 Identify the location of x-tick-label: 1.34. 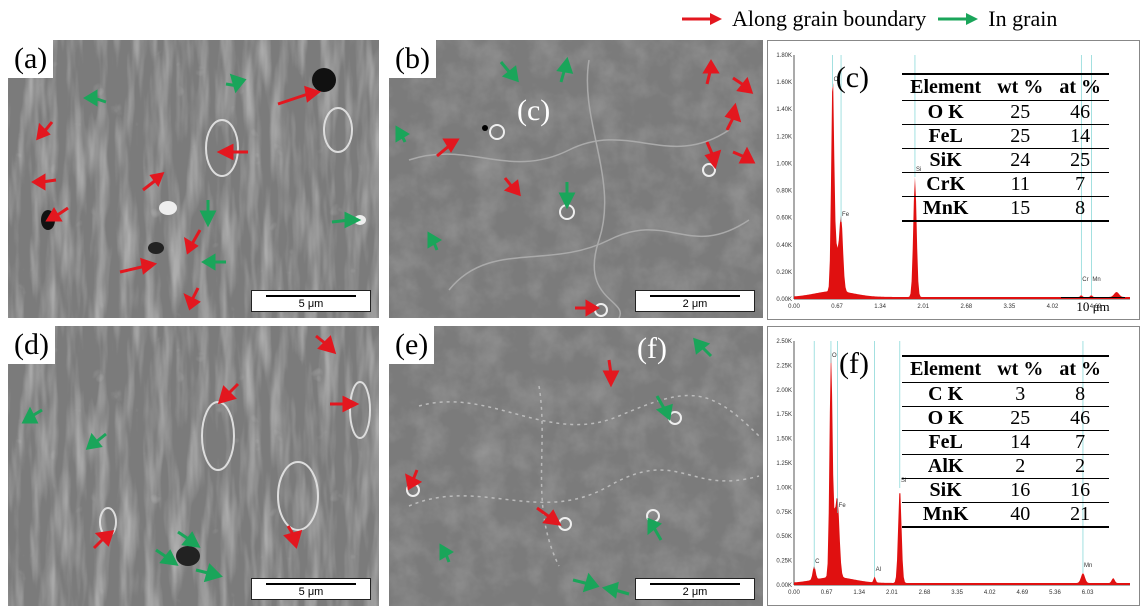
(880, 307).